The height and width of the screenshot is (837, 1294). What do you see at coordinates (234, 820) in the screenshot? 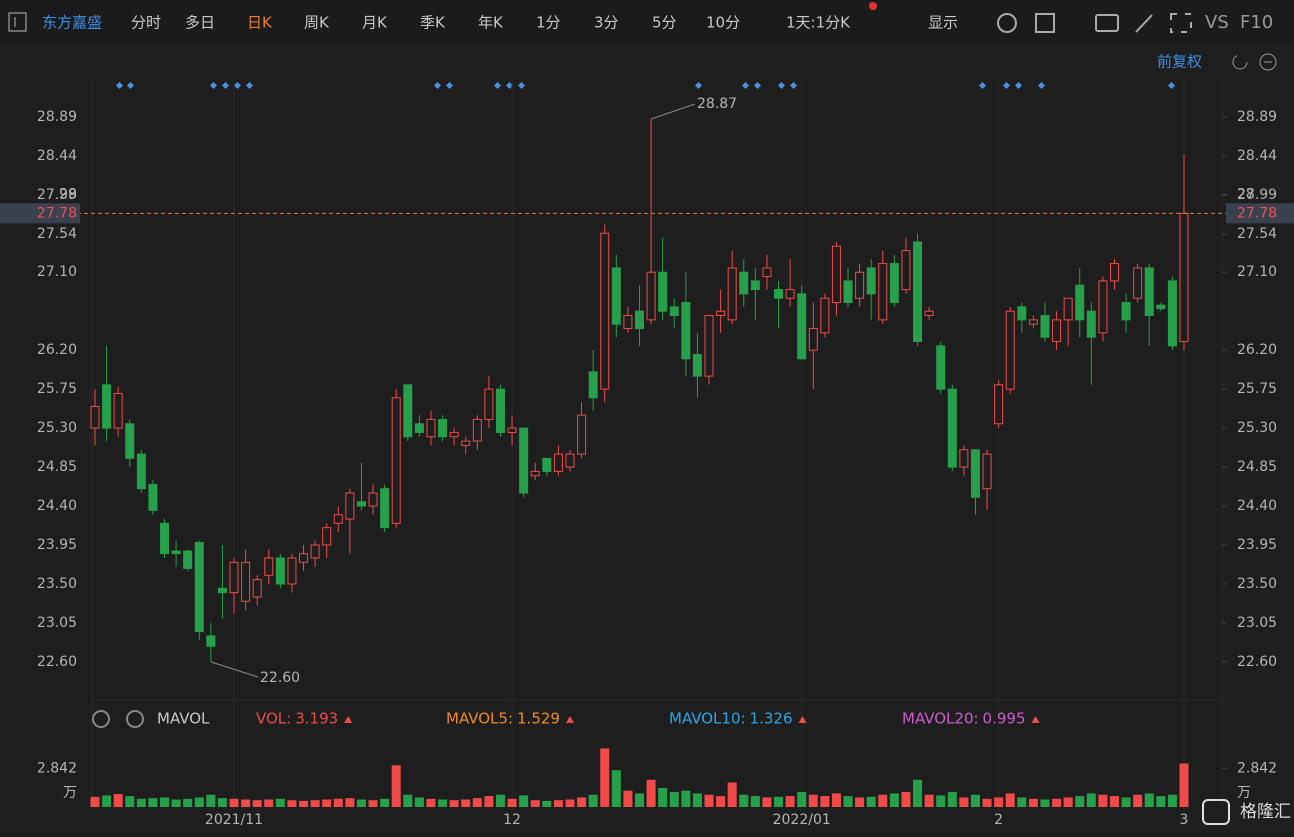
I see `x-tick-label: 2021/11` at bounding box center [234, 820].